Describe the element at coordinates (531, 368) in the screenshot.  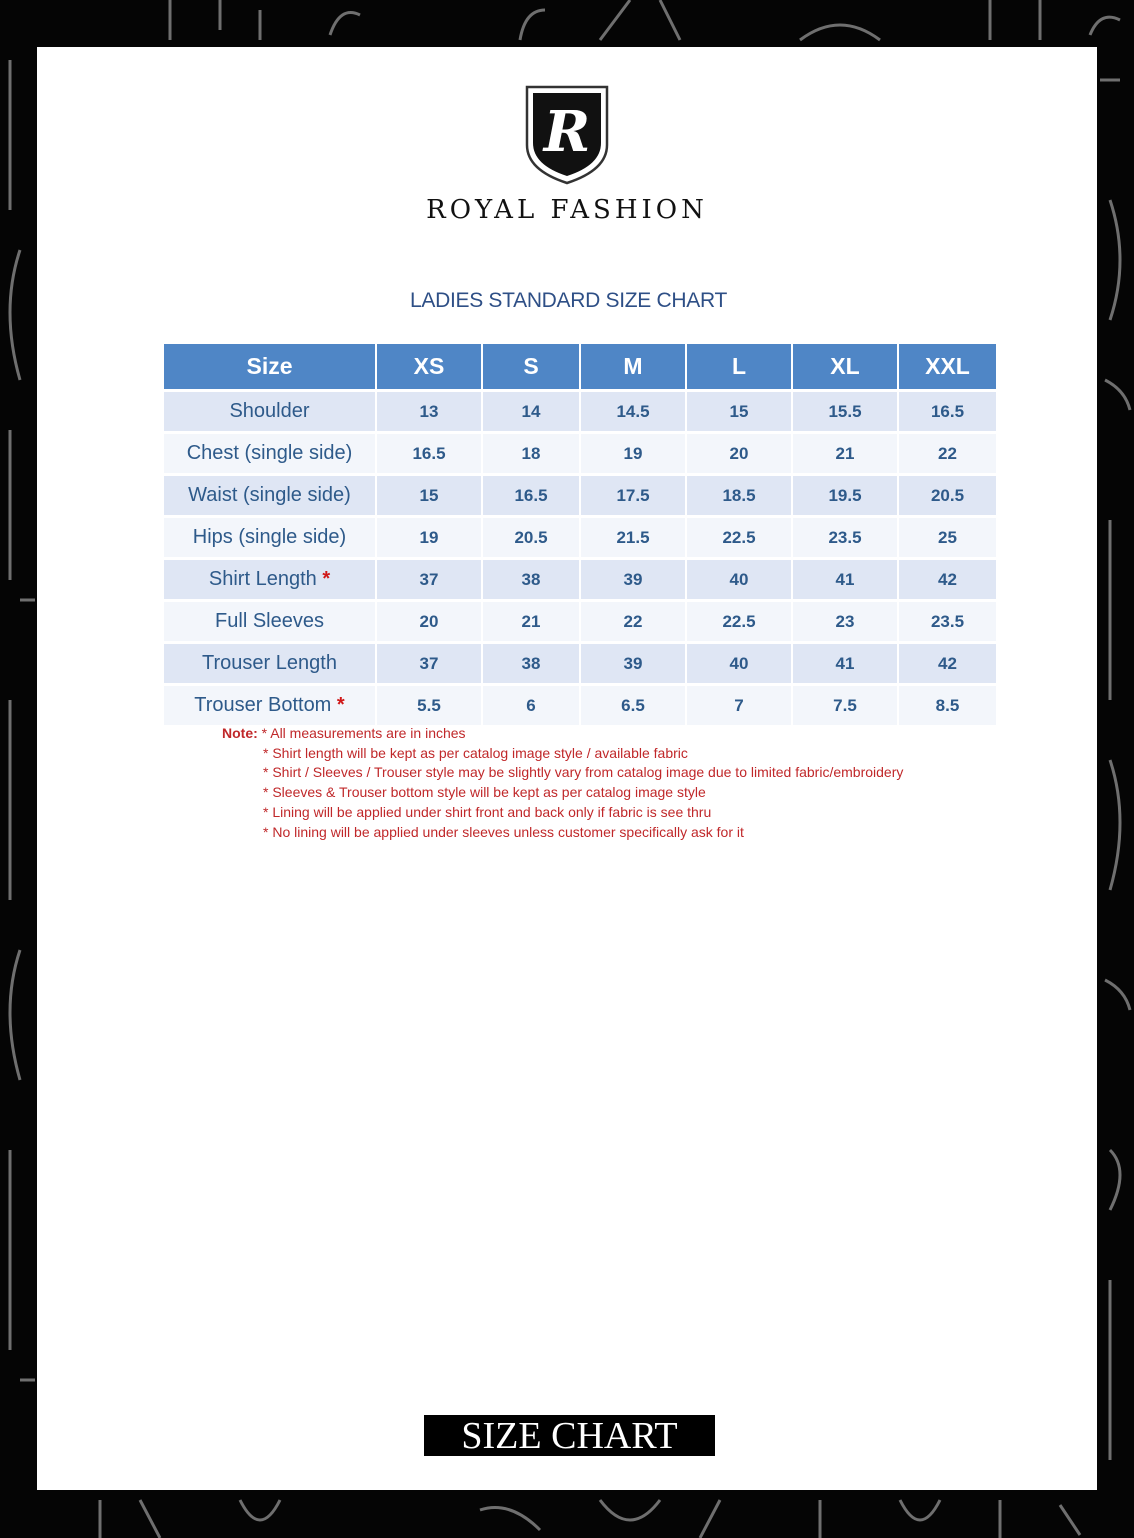
I see `header-s: S` at that location.